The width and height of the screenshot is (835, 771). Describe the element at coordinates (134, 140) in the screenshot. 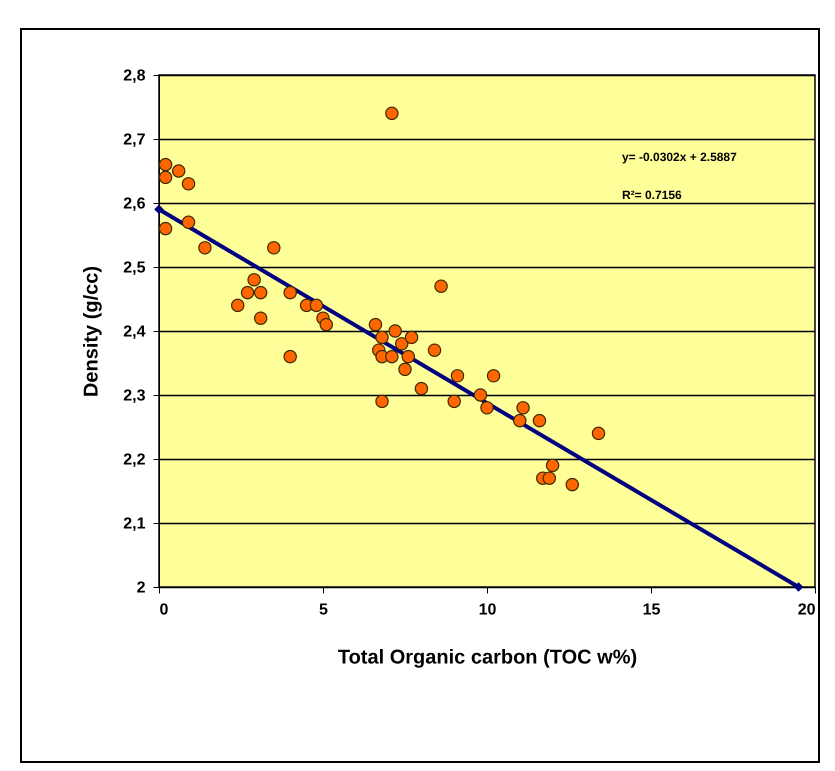

I see `y-tick-label: 2,7` at that location.